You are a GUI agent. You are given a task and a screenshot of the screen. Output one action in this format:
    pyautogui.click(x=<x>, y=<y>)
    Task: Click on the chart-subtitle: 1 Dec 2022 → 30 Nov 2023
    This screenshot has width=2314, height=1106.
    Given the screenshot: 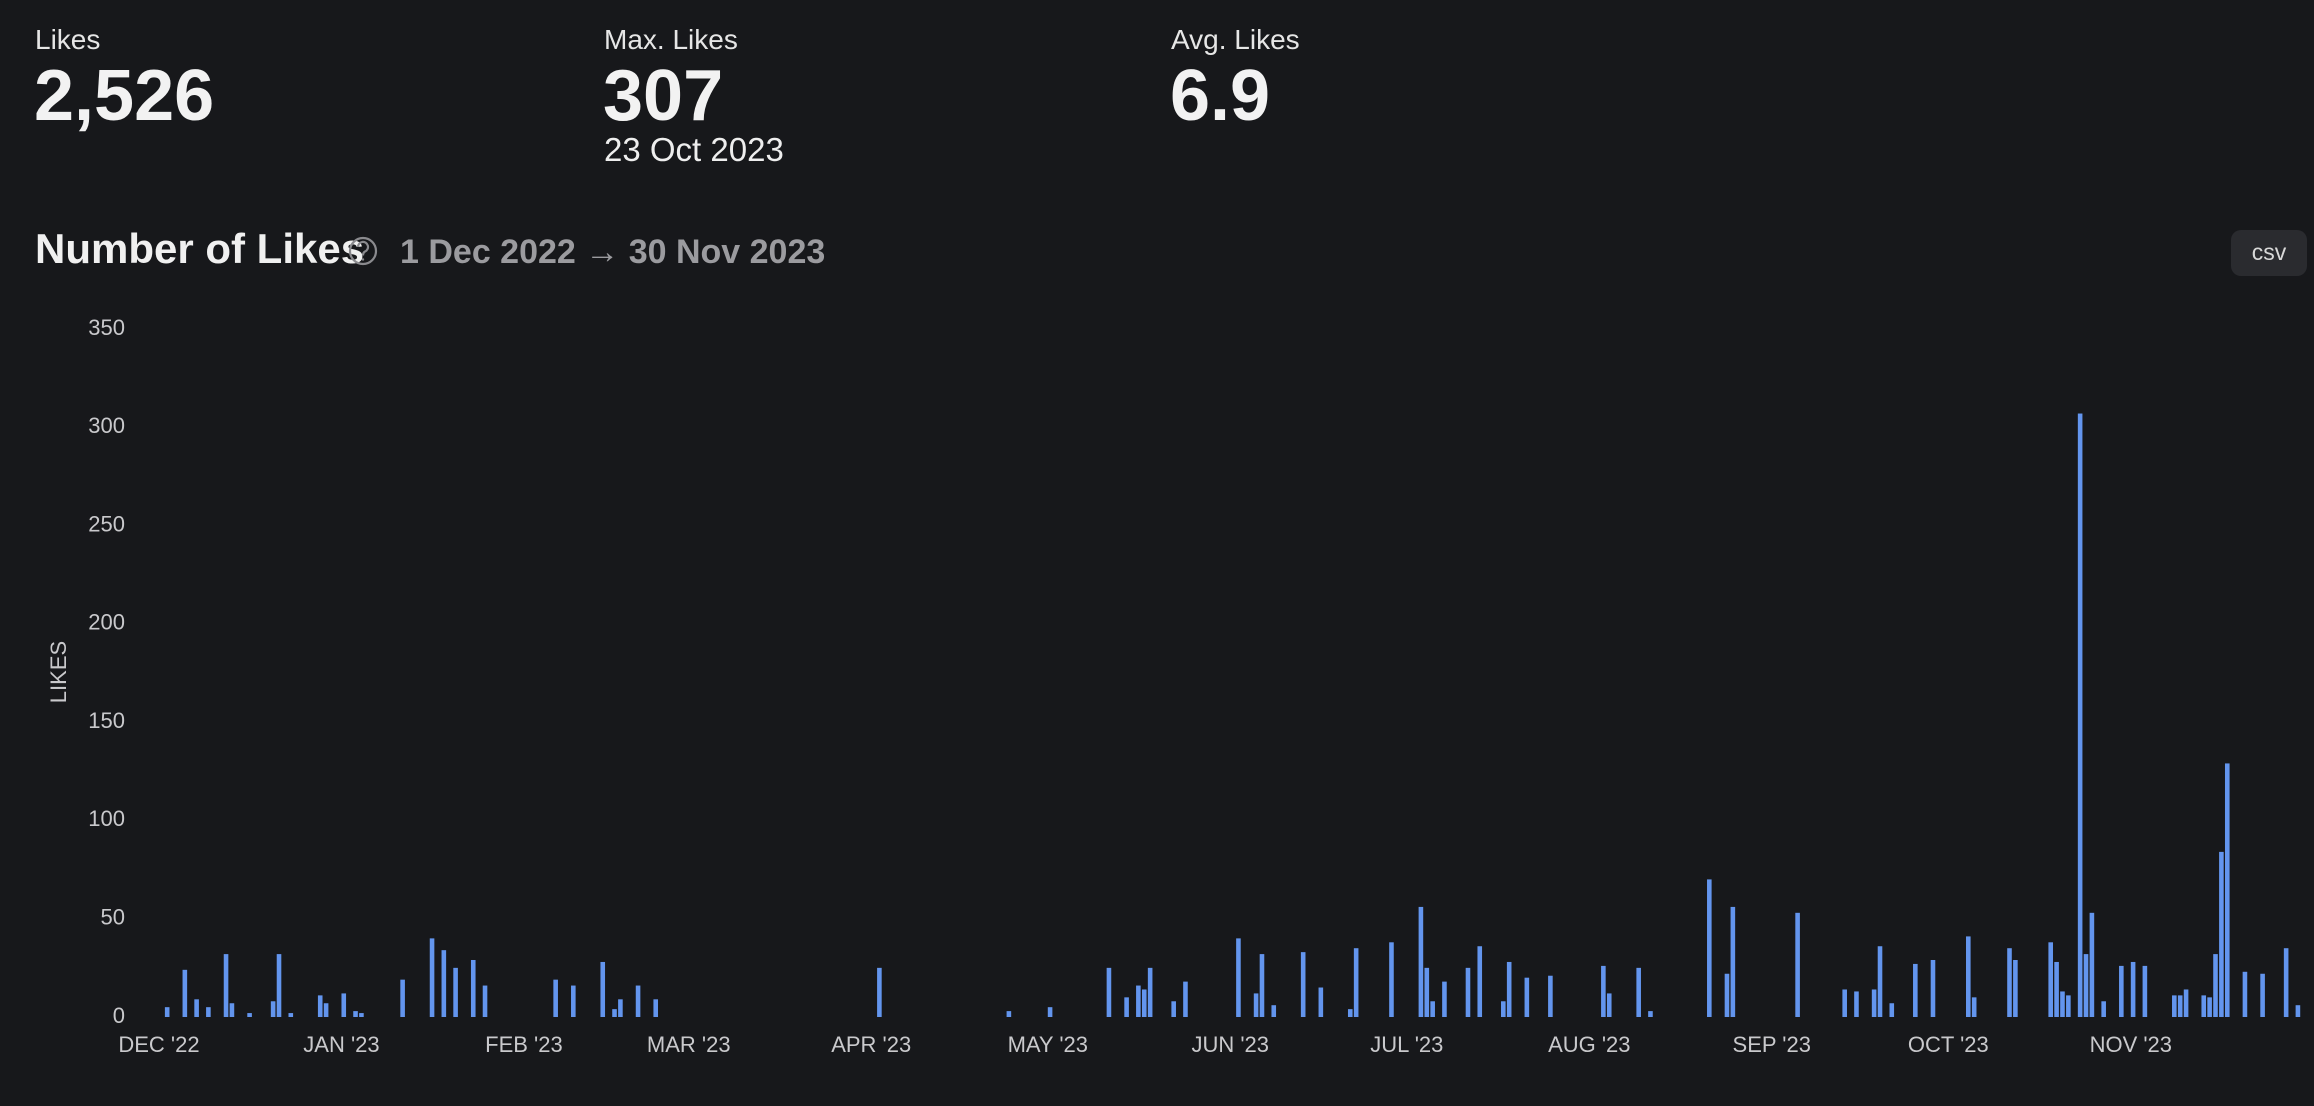 What is the action you would take?
    pyautogui.click(x=612, y=252)
    